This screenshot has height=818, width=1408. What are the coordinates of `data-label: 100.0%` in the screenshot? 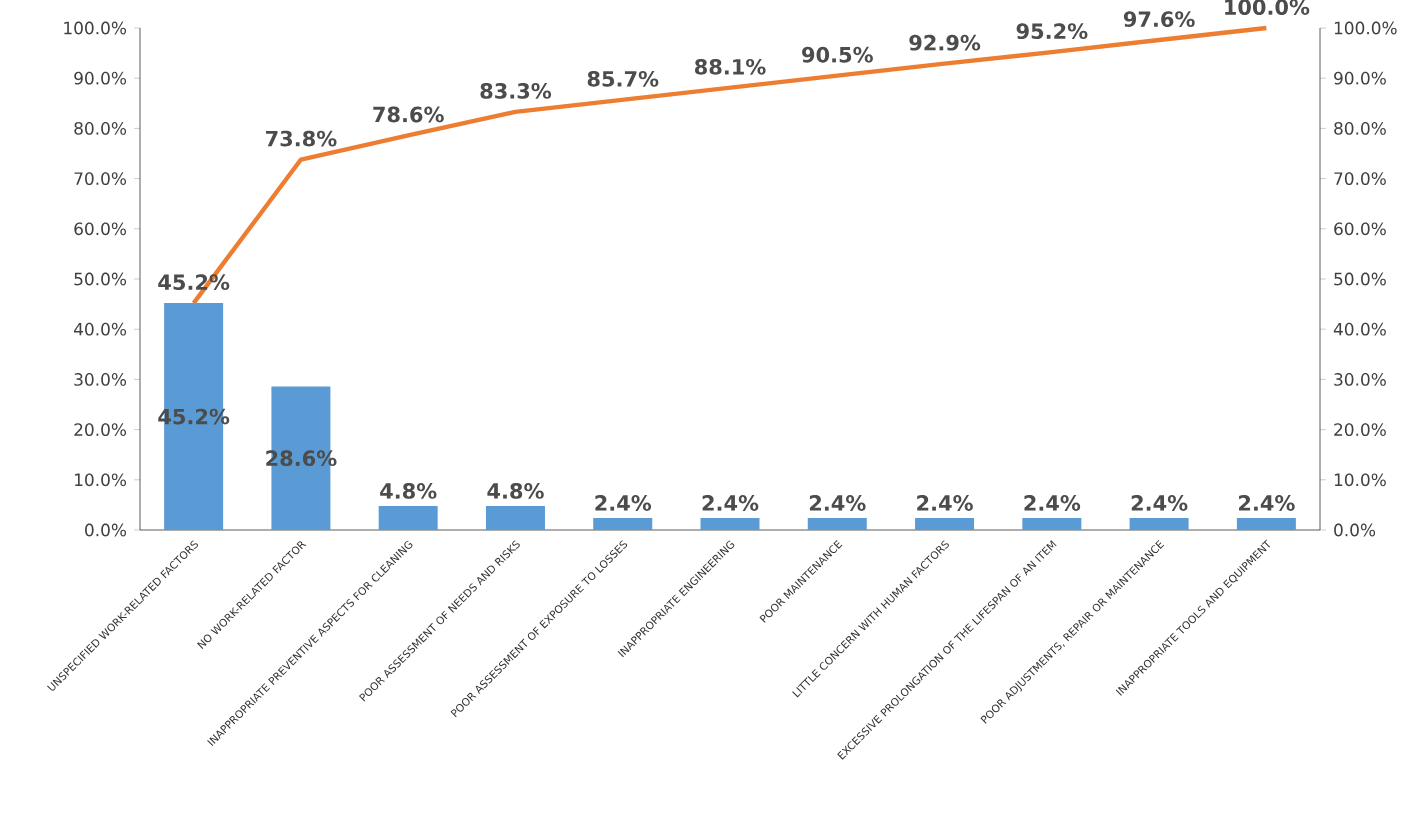 It's located at (1267, 7).